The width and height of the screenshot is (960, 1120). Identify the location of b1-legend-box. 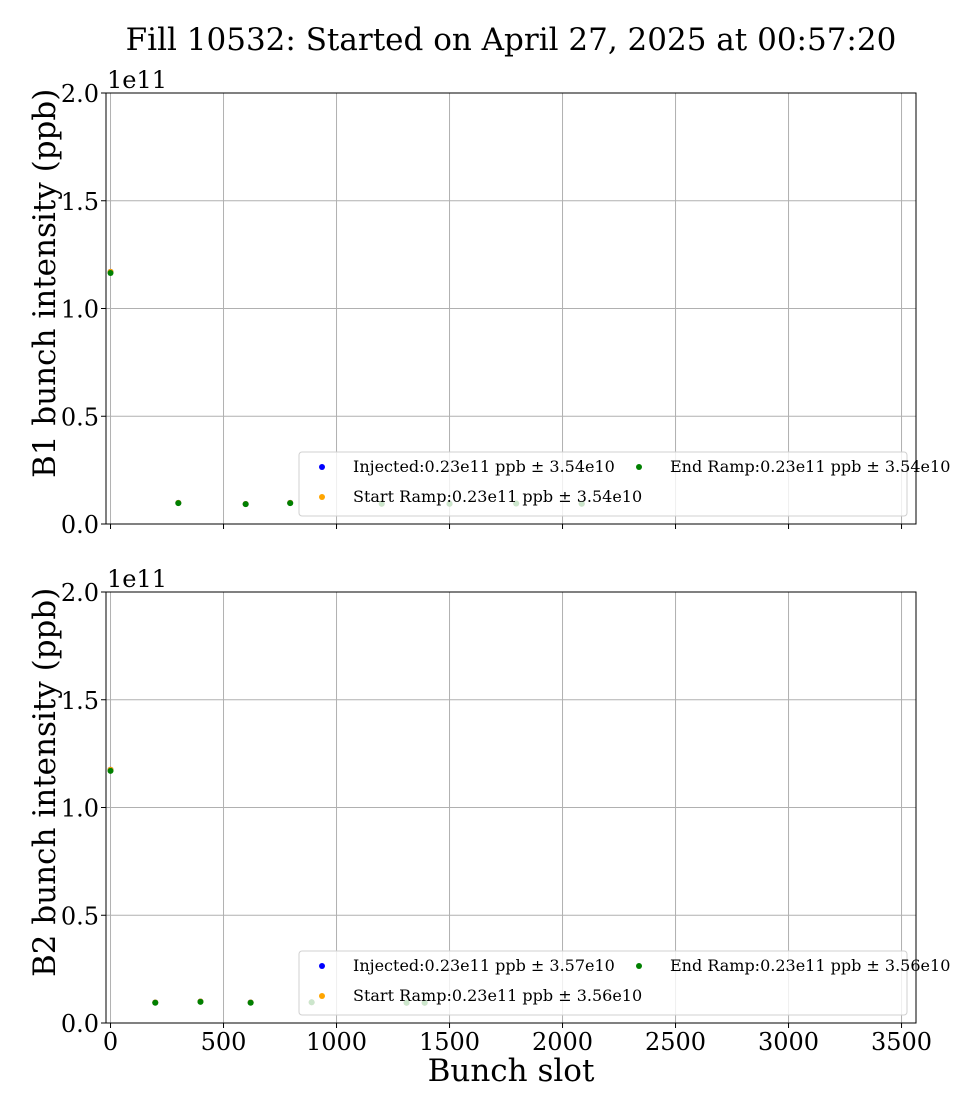
(603, 484).